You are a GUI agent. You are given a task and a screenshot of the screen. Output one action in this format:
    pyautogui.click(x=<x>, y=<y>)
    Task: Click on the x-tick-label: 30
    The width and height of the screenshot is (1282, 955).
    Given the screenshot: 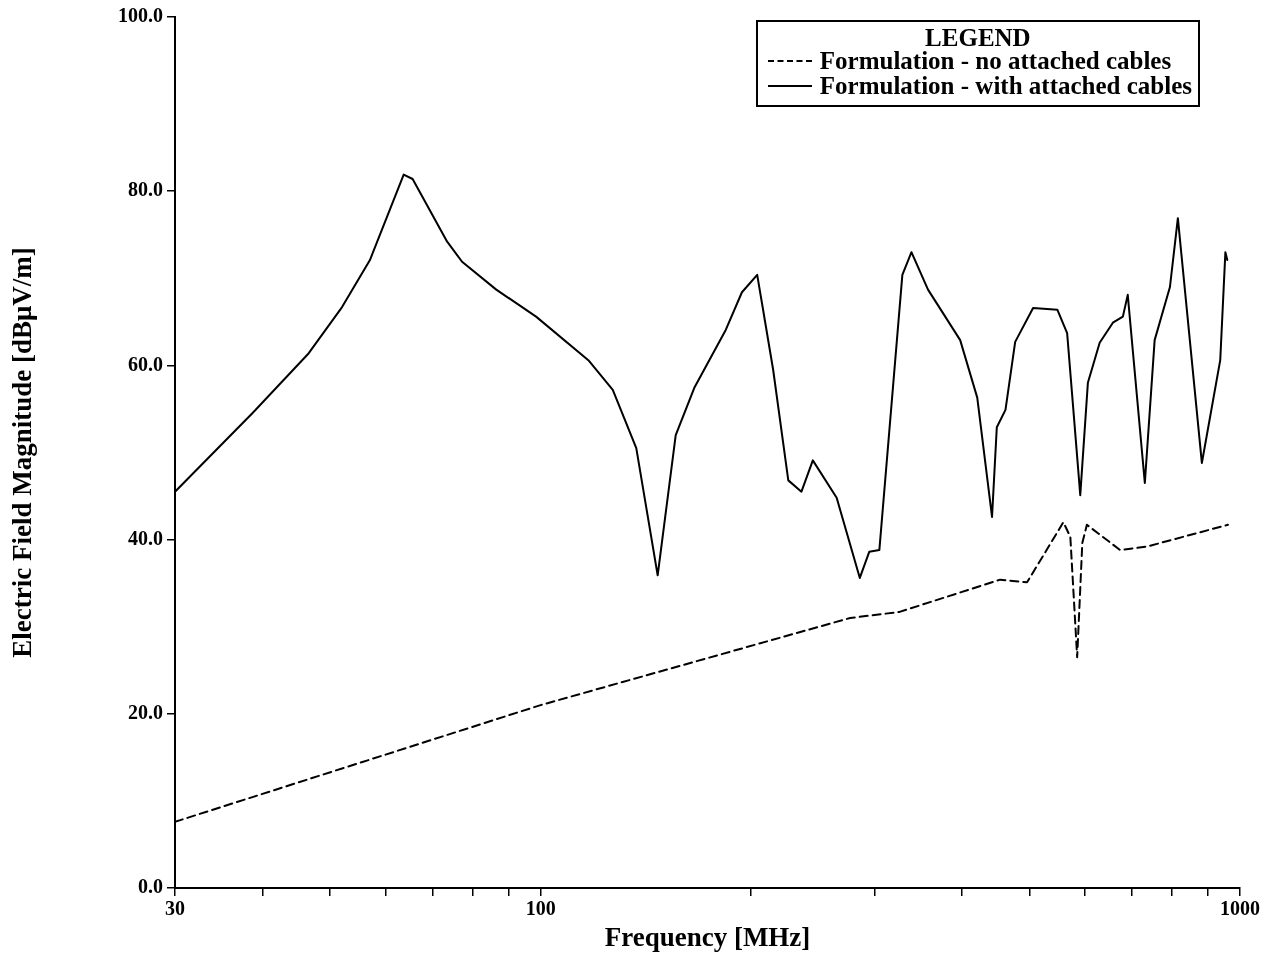 What is the action you would take?
    pyautogui.click(x=175, y=908)
    